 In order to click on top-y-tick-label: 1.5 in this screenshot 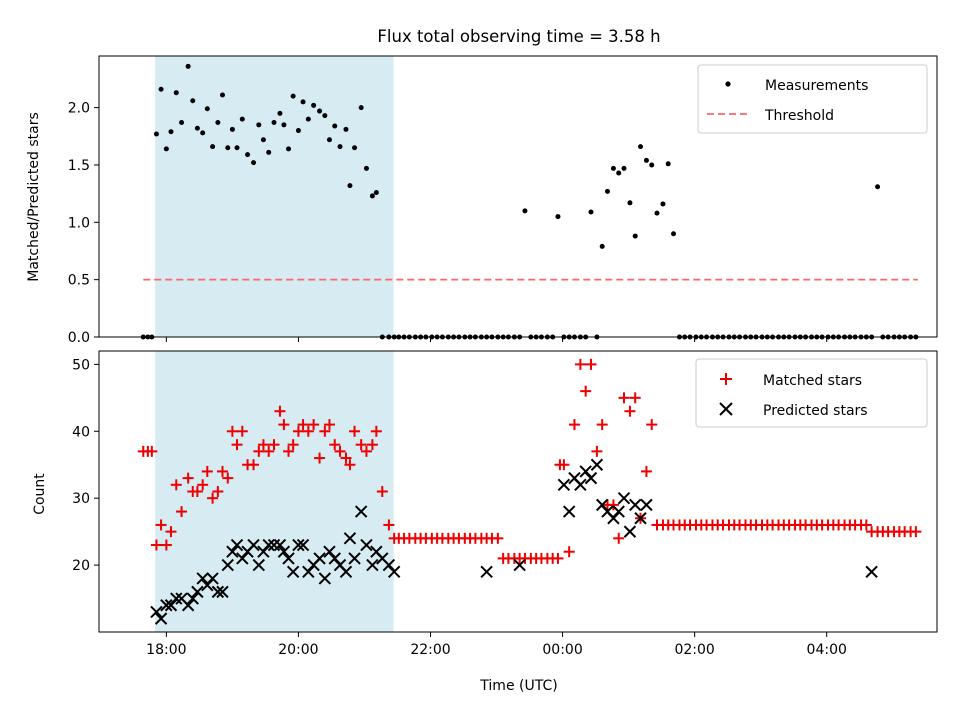, I will do `click(79, 166)`.